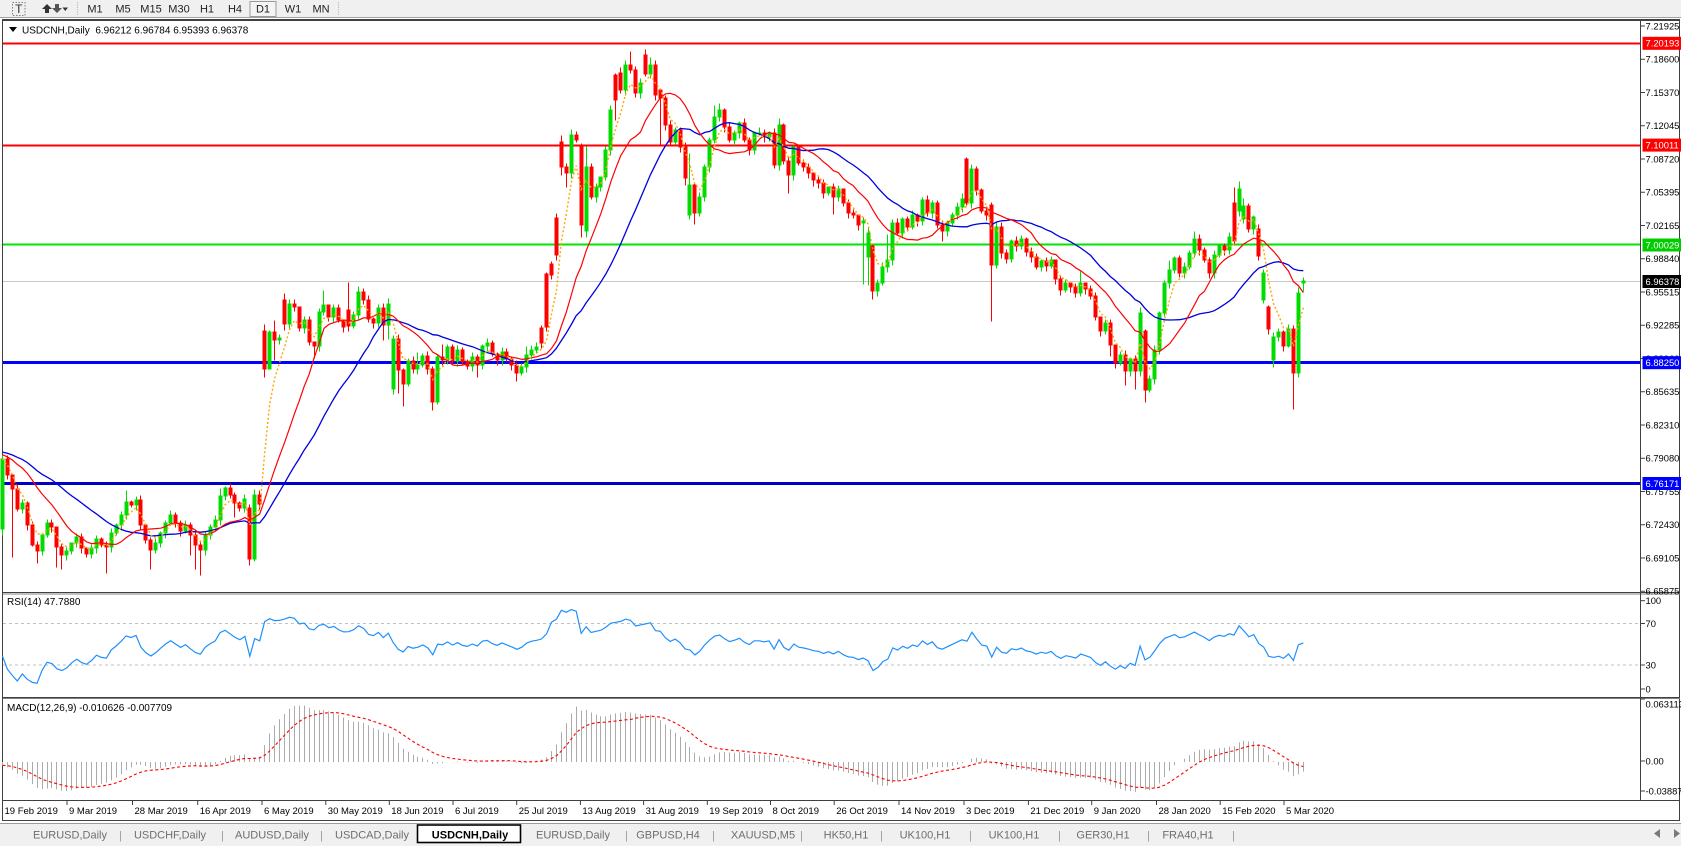 Image resolution: width=1681 pixels, height=848 pixels. What do you see at coordinates (1663, 192) in the screenshot?
I see `svg-text: 7.05395` at bounding box center [1663, 192].